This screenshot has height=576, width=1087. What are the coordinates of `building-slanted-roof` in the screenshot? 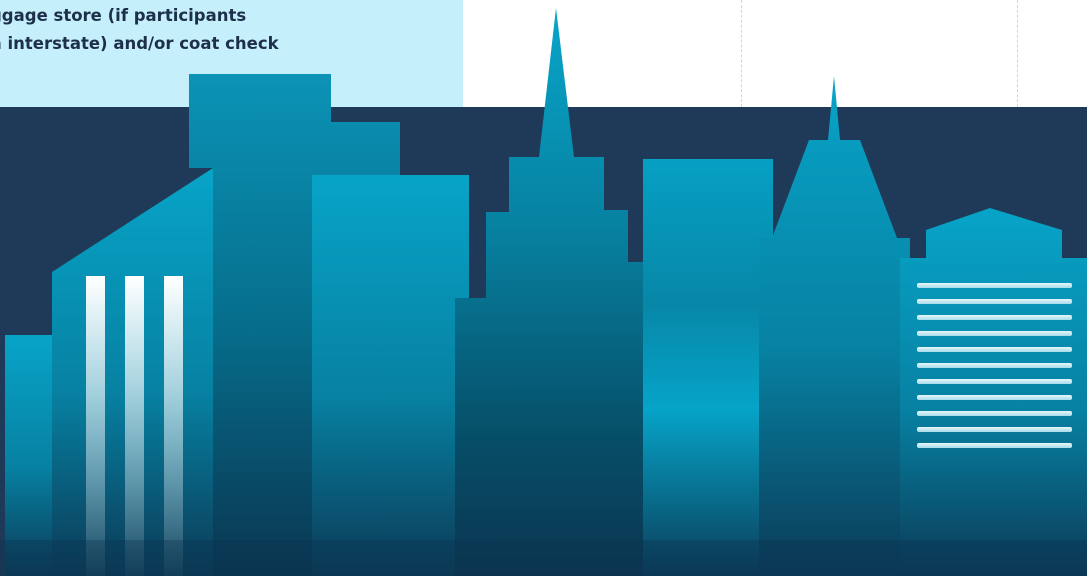 It's located at (109, 372).